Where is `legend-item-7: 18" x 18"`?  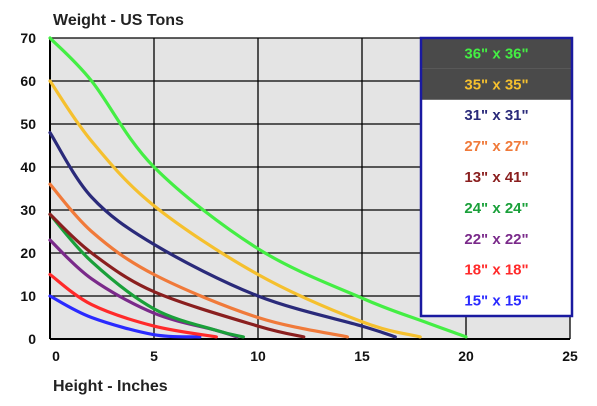 legend-item-7: 18" x 18" is located at coordinates (496, 270).